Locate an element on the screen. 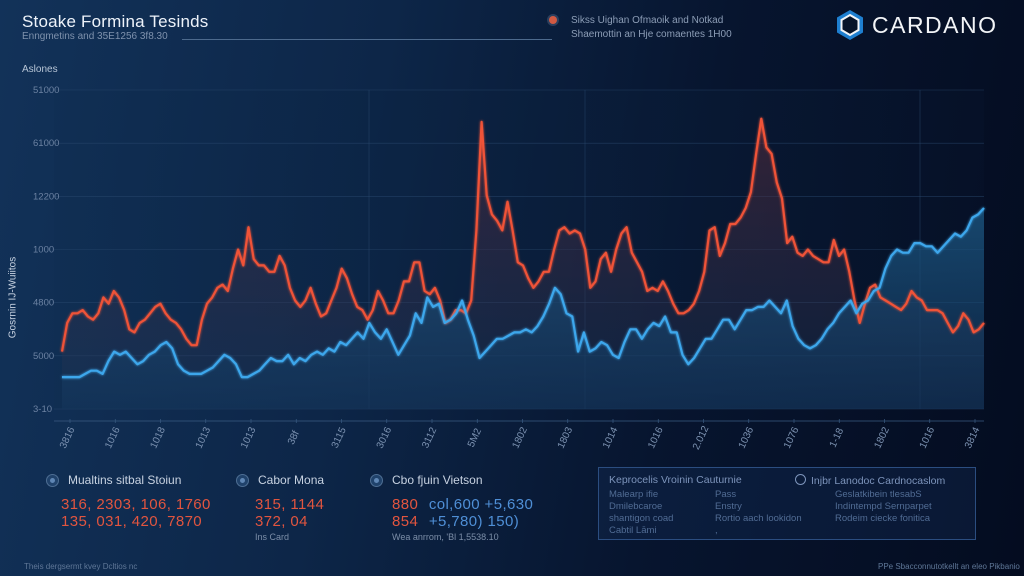  x-tick-label: 1803 is located at coordinates (566, 437).